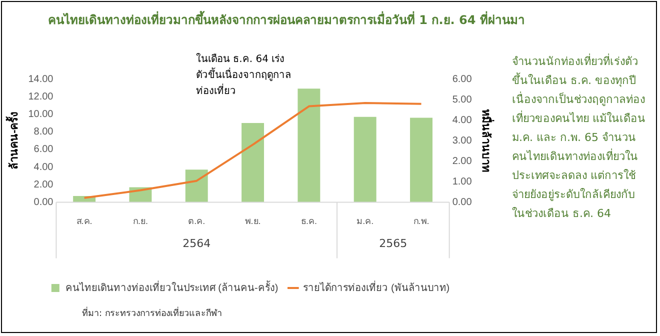 The height and width of the screenshot is (336, 660). What do you see at coordinates (84, 221) in the screenshot?
I see `x-tick-label: ส.ค.` at bounding box center [84, 221].